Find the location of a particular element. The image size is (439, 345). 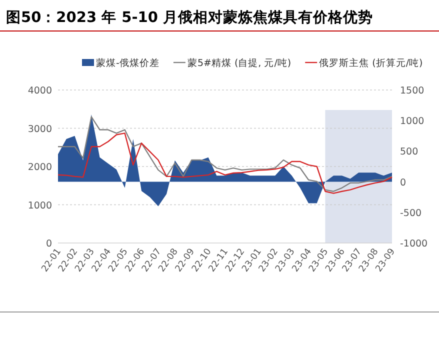

chart-title: 图50：2023 年 5-10 月俄相对蒙炼焦煤具有价格优势 is located at coordinates (189, 17).